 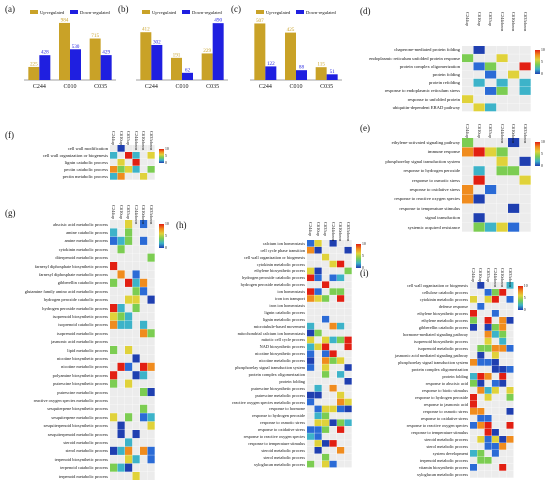 What do you see at coordinates (151, 87) in the screenshot?
I see `category-label: C244` at bounding box center [151, 87].